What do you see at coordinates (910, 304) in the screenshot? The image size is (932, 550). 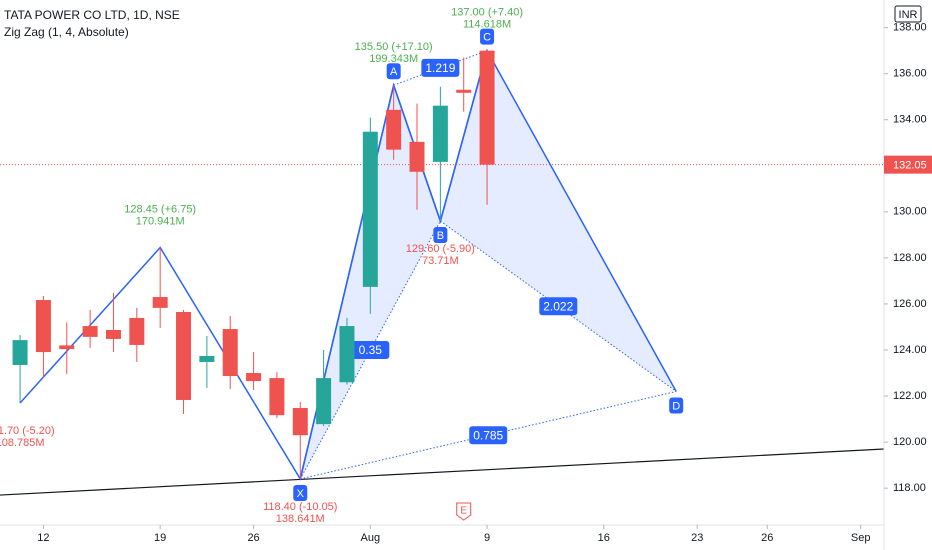 I see `y-tick-label: 126.00` at bounding box center [910, 304].